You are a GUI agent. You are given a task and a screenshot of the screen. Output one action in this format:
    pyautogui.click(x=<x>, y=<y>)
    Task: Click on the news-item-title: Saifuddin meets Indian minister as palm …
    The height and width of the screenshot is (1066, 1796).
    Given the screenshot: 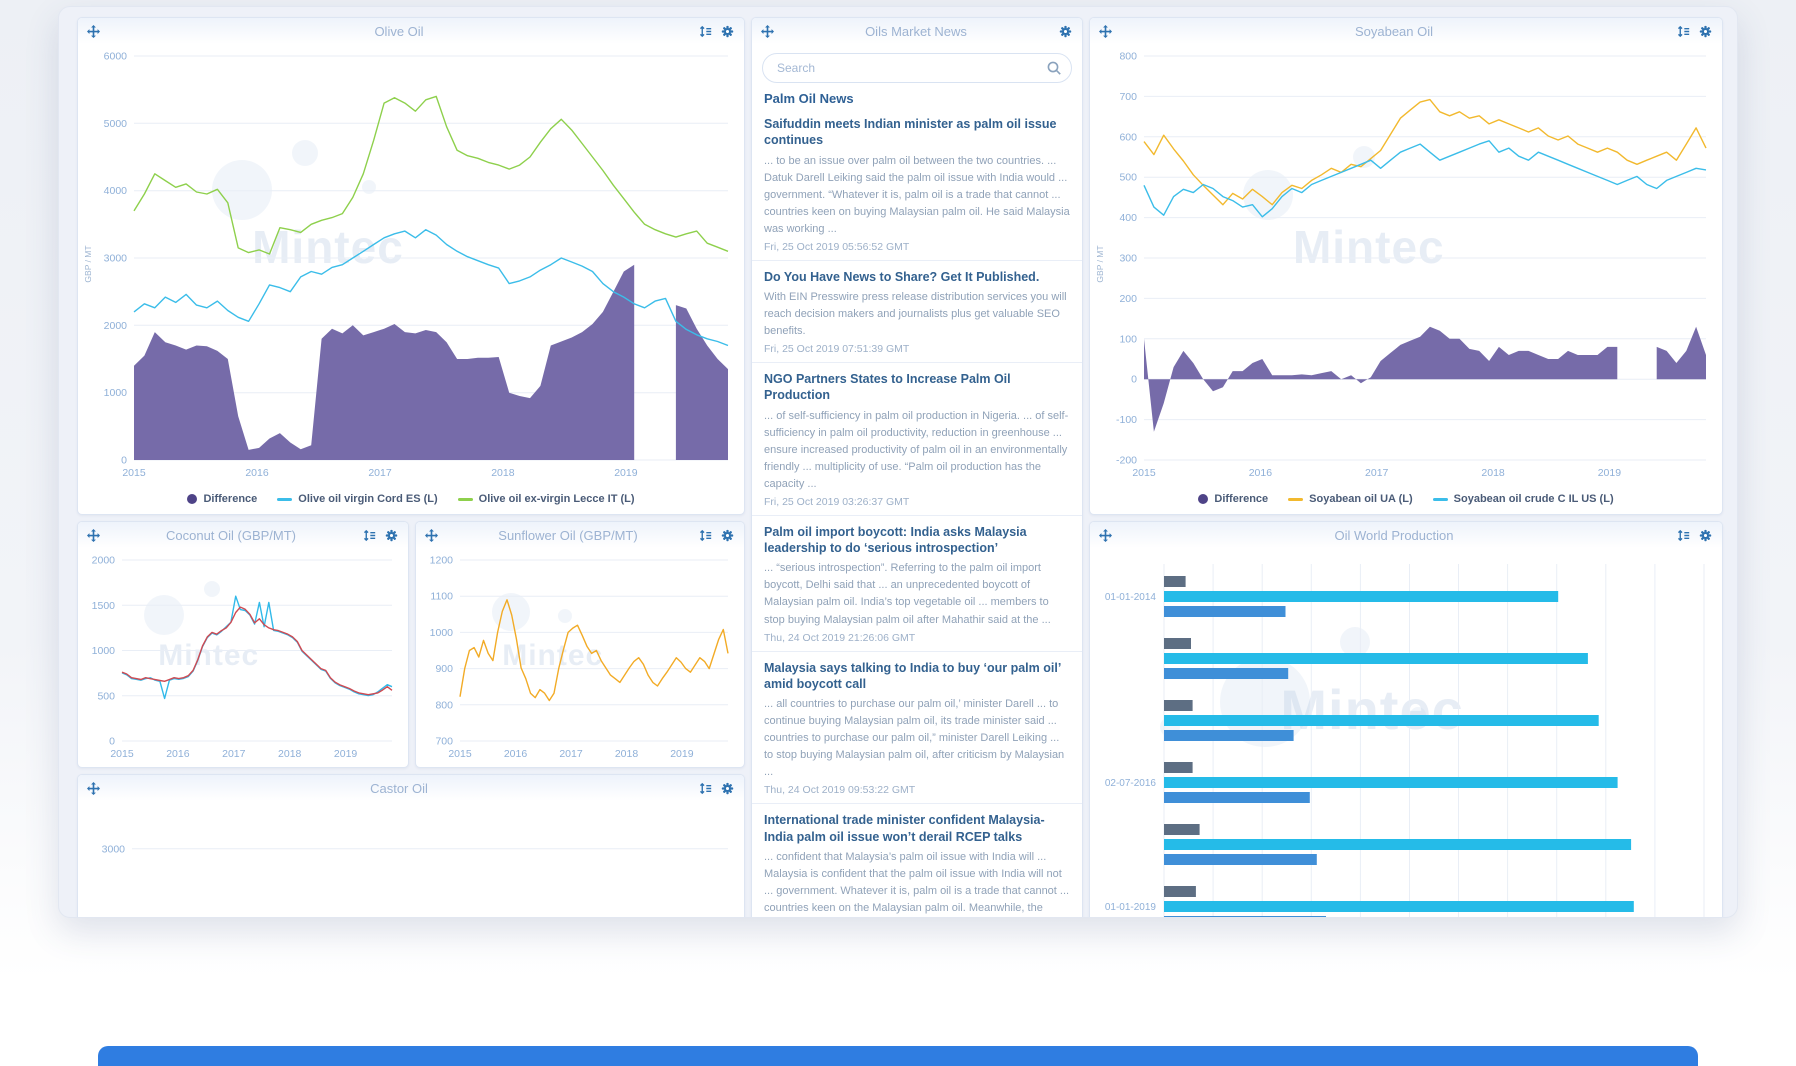 What is the action you would take?
    pyautogui.click(x=910, y=132)
    